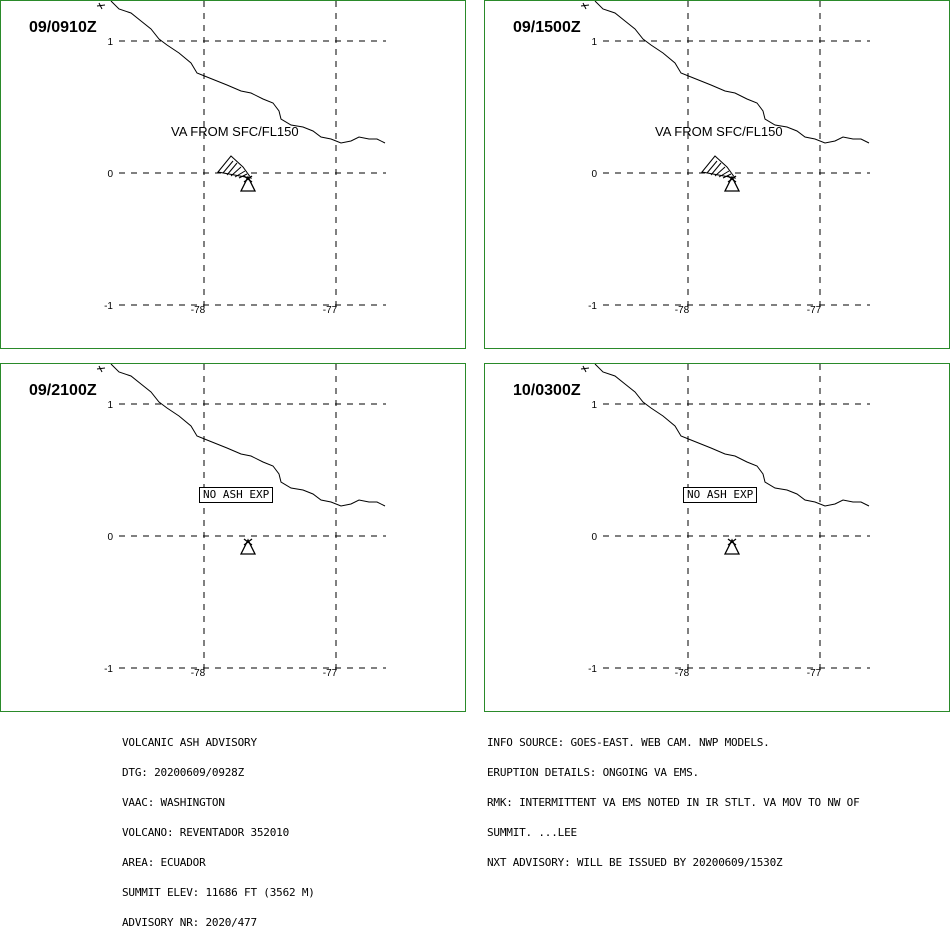 This screenshot has width=950, height=938. What do you see at coordinates (189, 922) in the screenshot?
I see `advisory-line: ADVISORY NR: 2020/477` at bounding box center [189, 922].